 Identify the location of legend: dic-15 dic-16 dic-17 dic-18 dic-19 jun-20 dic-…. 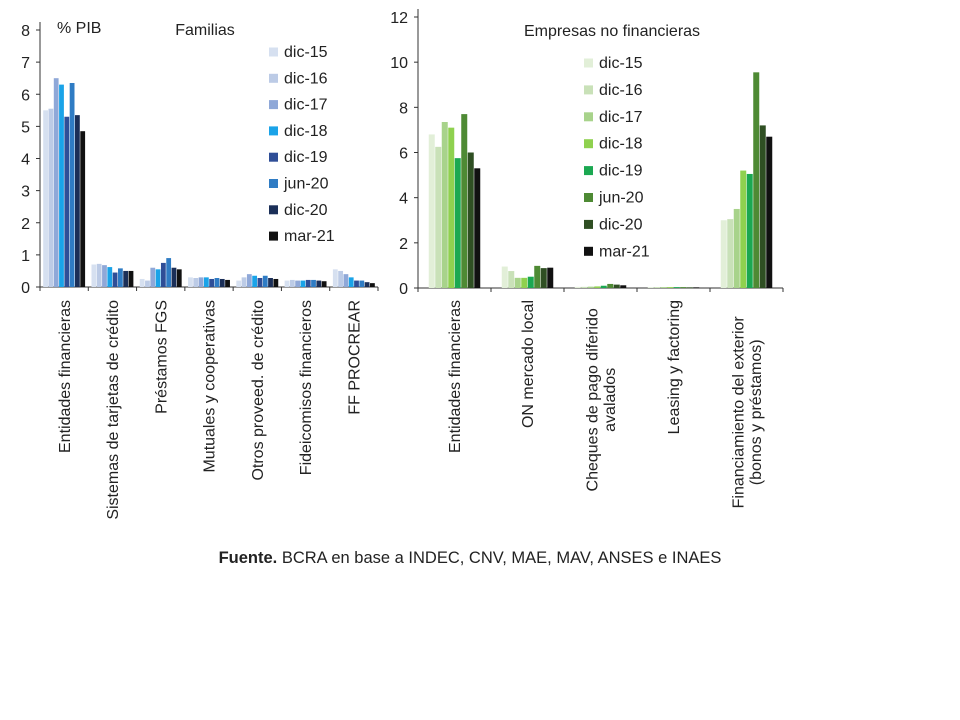
(617, 157).